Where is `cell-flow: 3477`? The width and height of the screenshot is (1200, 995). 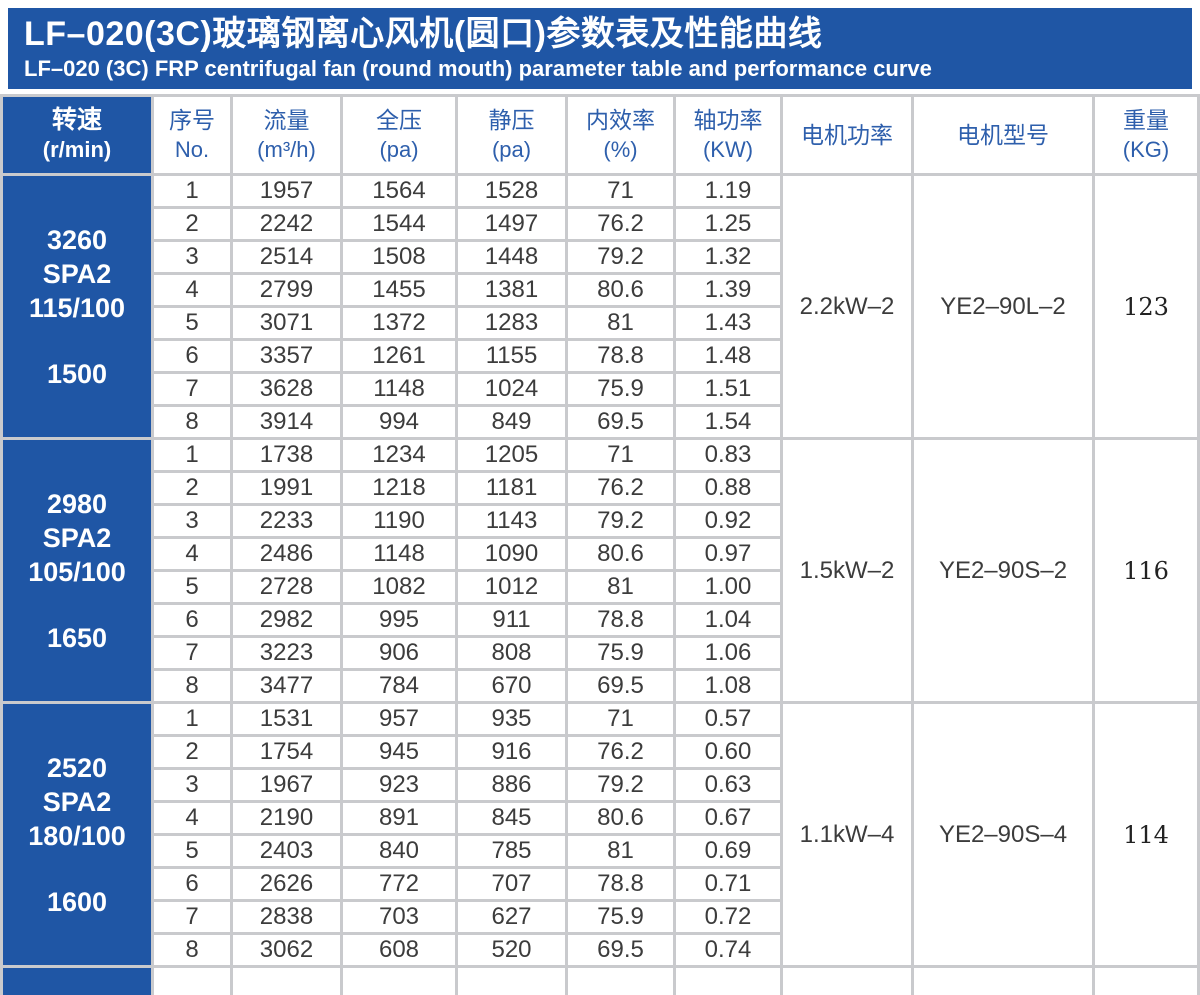
cell-flow: 3477 is located at coordinates (286, 686).